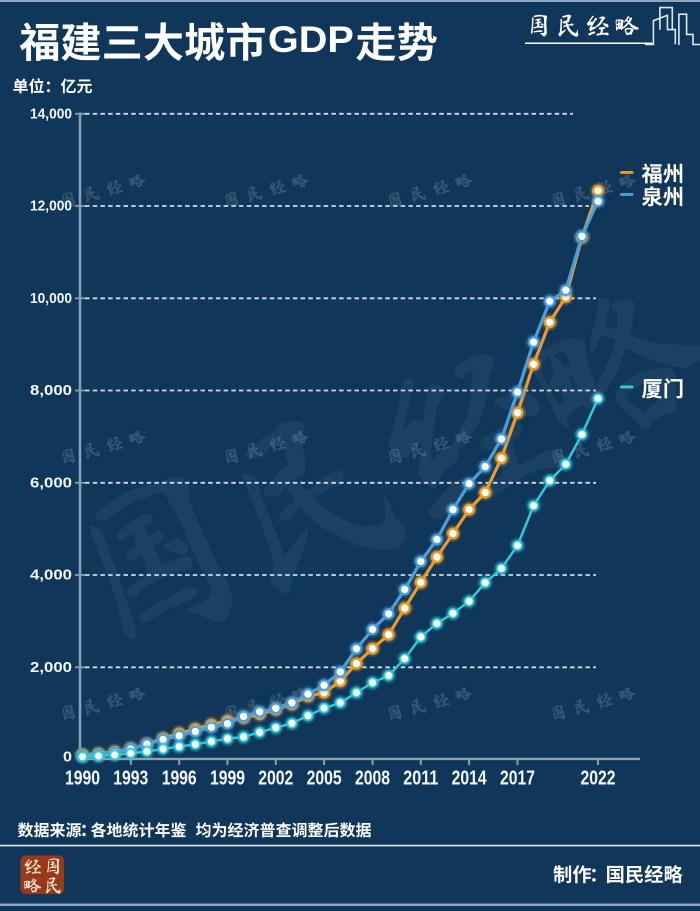  Describe the element at coordinates (179, 779) in the screenshot. I see `svg-text: 1996` at that location.